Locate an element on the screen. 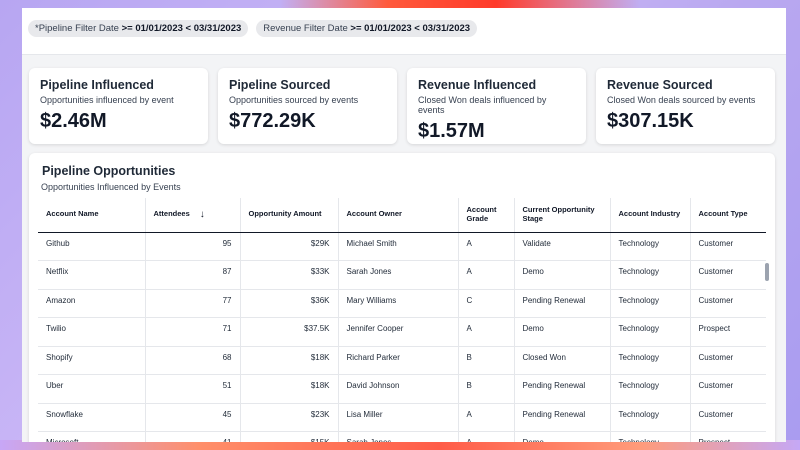 Image resolution: width=800 pixels, height=450 pixels. cell-attendees: 95 is located at coordinates (193, 246).